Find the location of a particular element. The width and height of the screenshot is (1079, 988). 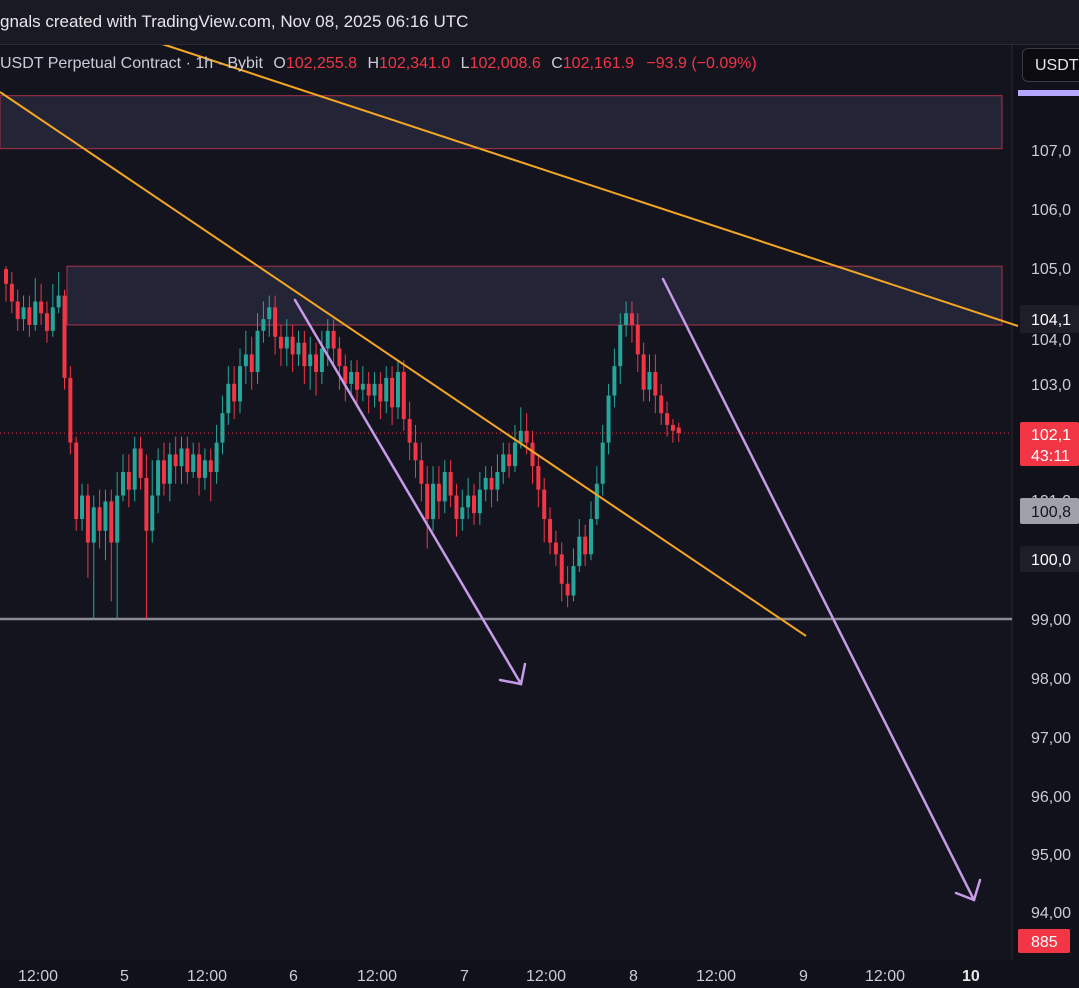

price-tick-label-hidden: 104,0 is located at coordinates (1051, 340).